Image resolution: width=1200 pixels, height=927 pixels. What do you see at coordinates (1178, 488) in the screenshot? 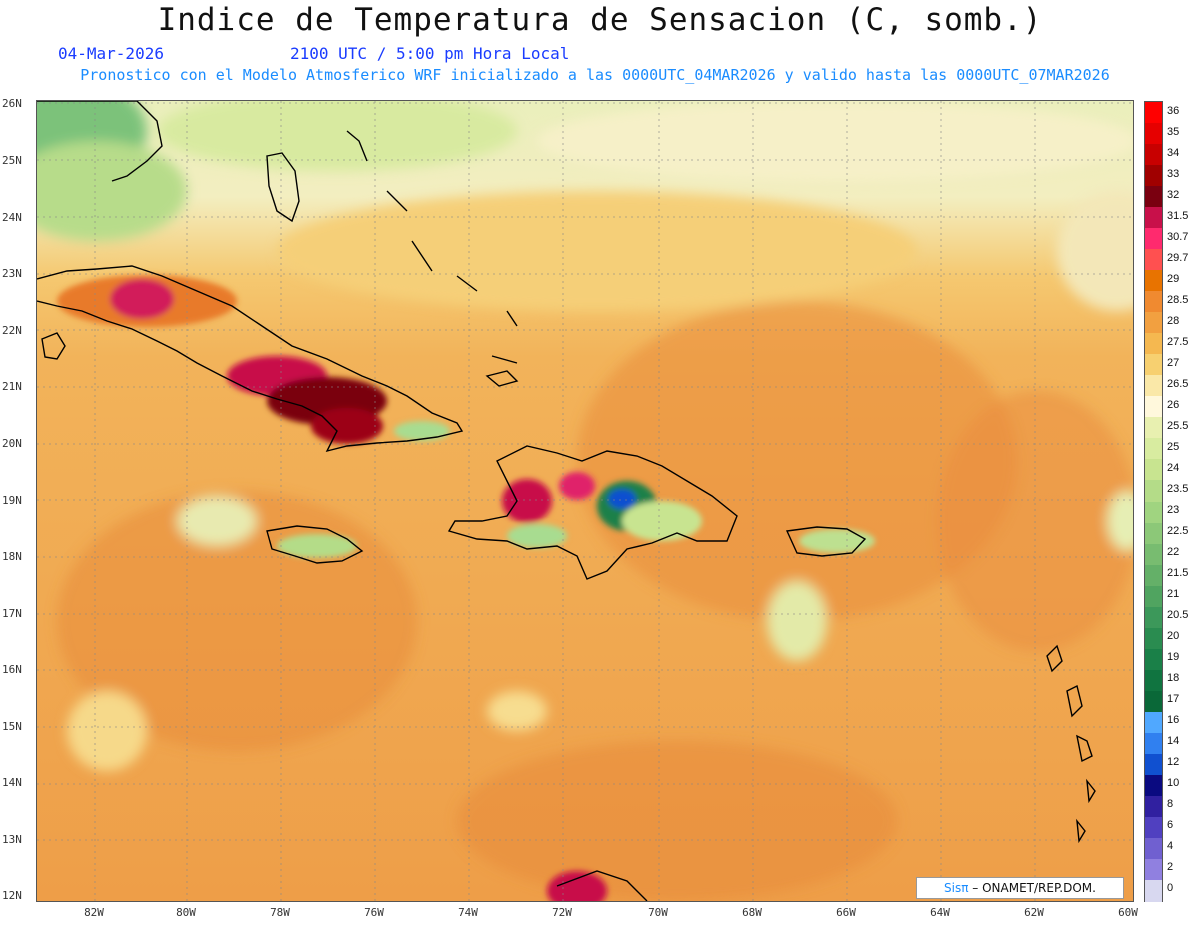
I see `colorbar-label: 23.5` at bounding box center [1178, 488].